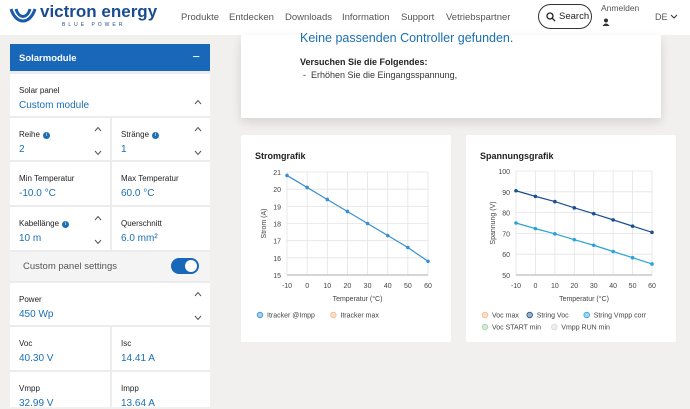  I want to click on legend-label: String Voc, so click(553, 316).